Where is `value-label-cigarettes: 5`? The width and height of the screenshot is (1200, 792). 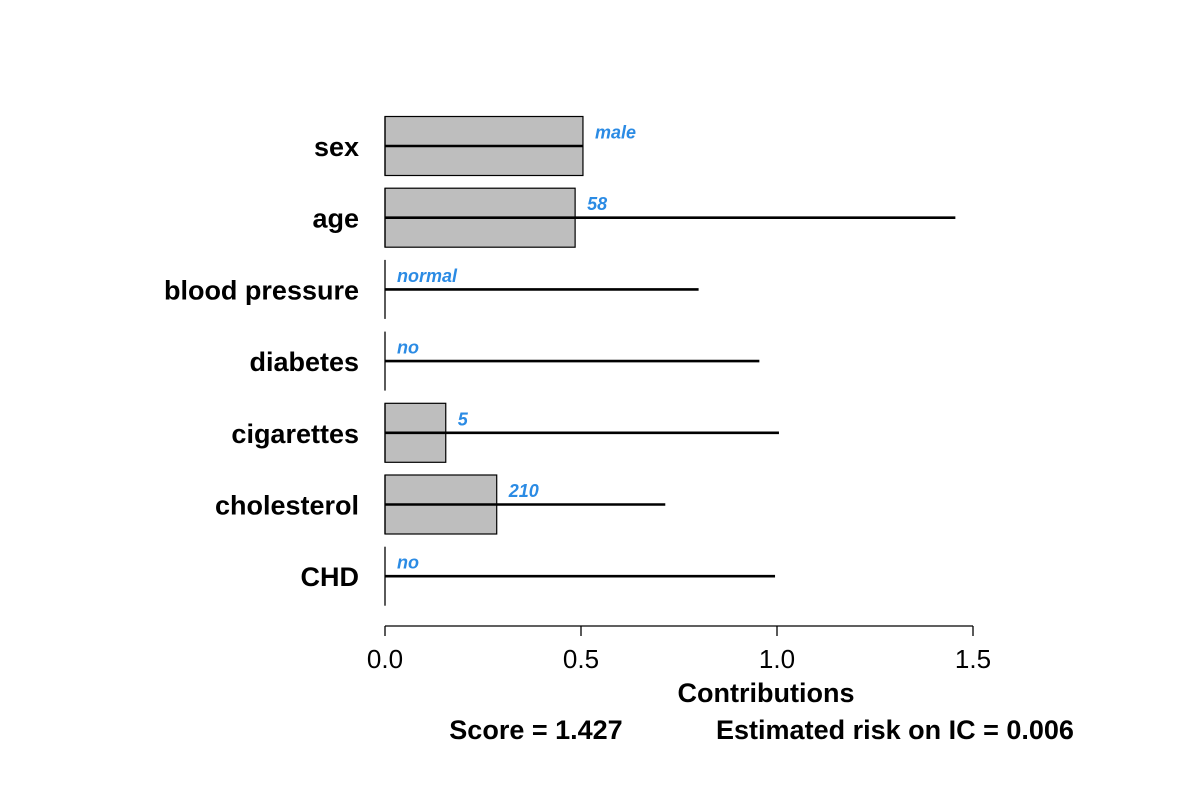
value-label-cigarettes: 5 is located at coordinates (463, 419).